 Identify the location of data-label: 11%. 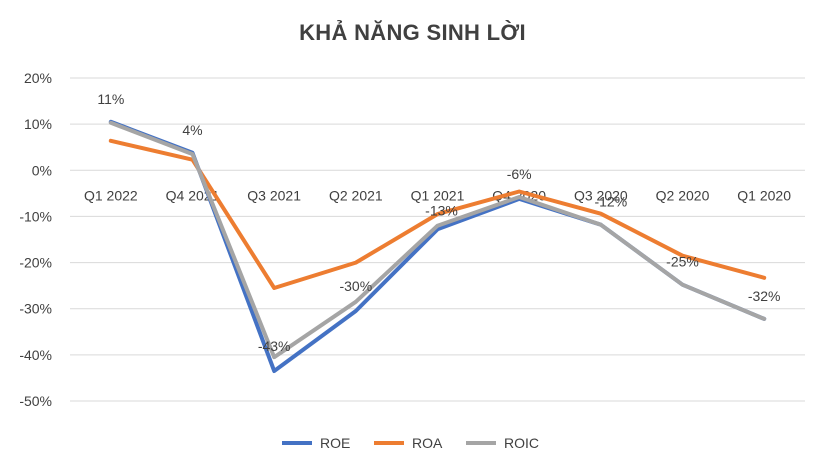
(110, 99).